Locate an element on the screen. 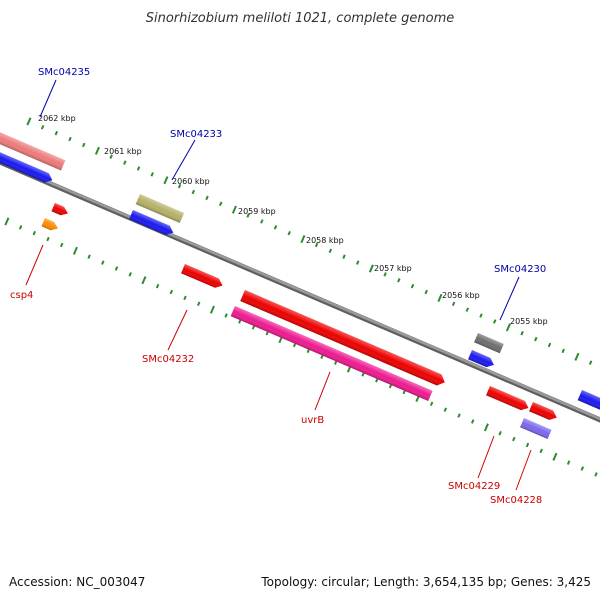 This screenshot has height=600, width=600. gene-label-smc04230: SMc04230 is located at coordinates (520, 269).